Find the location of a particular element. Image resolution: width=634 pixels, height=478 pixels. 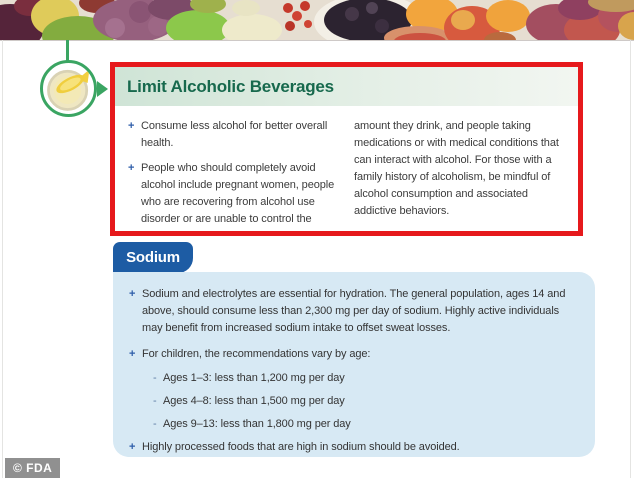

page-right-edge is located at coordinates (630, 259).